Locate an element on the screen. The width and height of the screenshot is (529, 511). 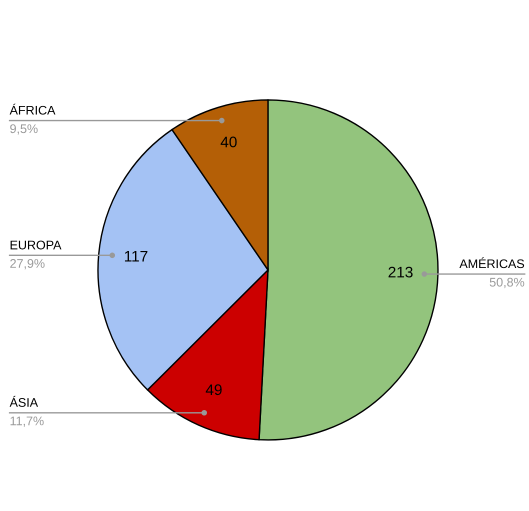
data-label: 117 is located at coordinates (136, 256).